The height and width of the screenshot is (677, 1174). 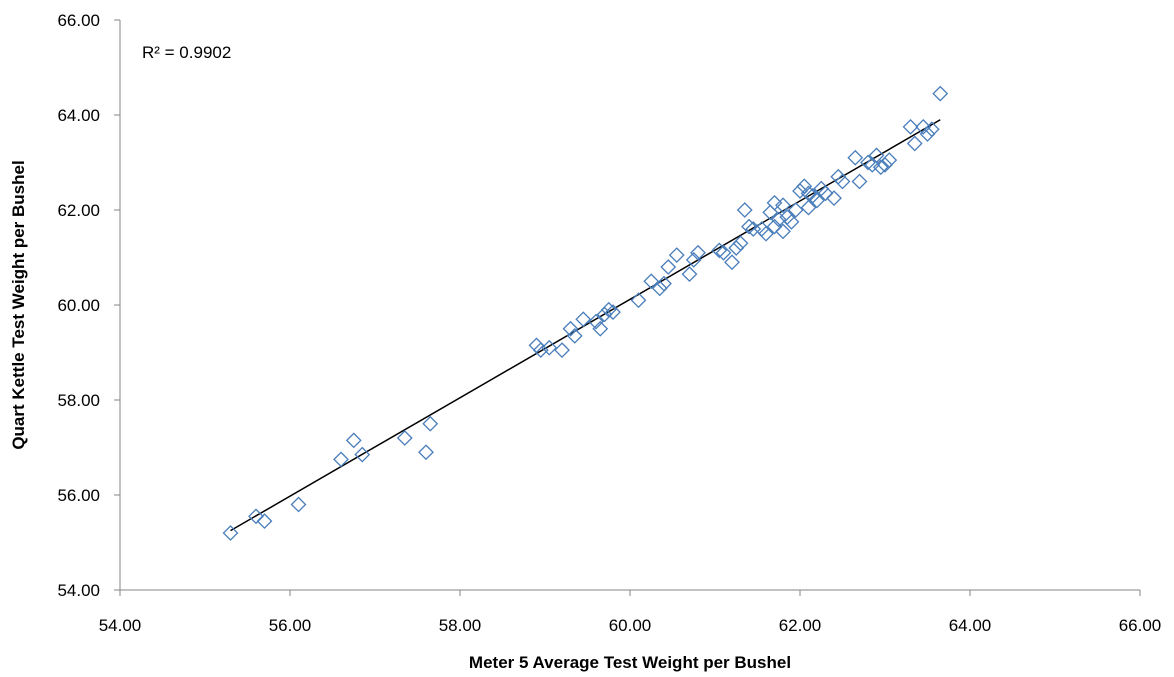 I want to click on y-tick-label: 58.00, so click(x=78, y=400).